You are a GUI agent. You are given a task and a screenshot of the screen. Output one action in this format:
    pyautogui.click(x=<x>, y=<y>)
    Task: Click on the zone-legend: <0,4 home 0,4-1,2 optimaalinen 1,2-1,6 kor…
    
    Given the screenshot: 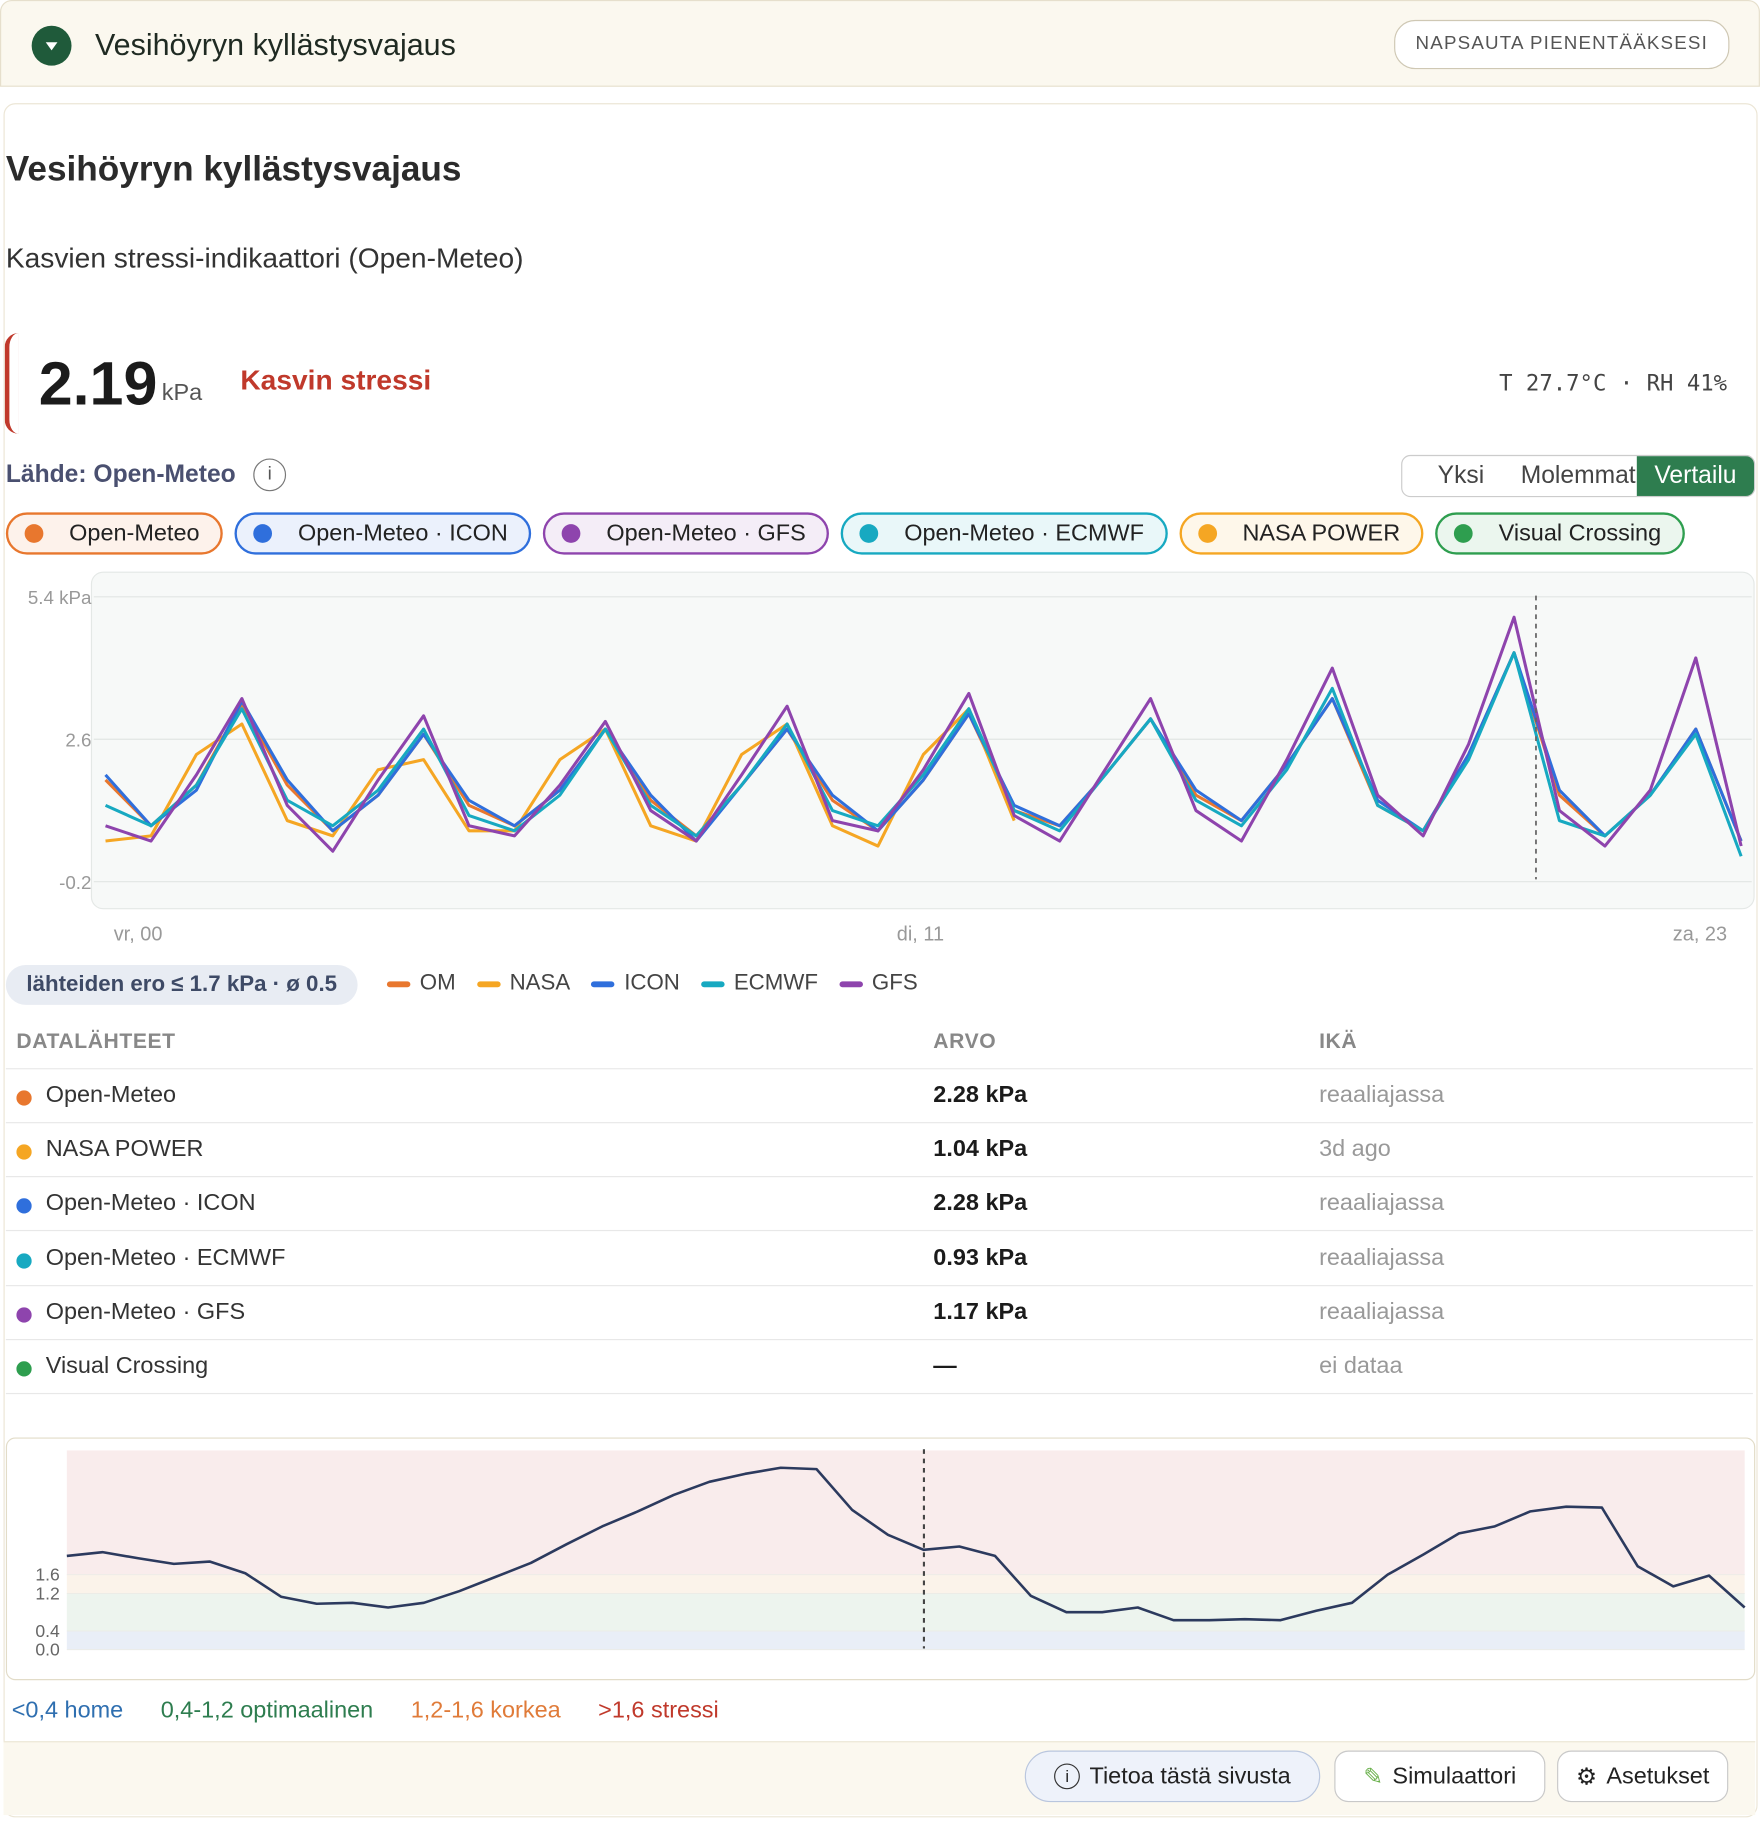 What is the action you would take?
    pyautogui.click(x=365, y=1711)
    